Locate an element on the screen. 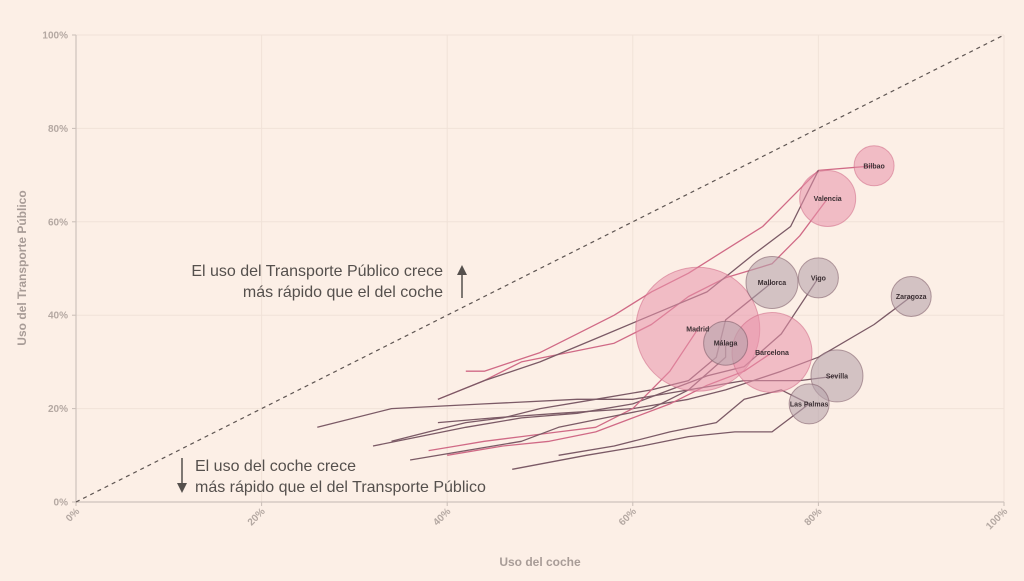 This screenshot has width=1024, height=581. y-tick-label: 60% is located at coordinates (58, 222).